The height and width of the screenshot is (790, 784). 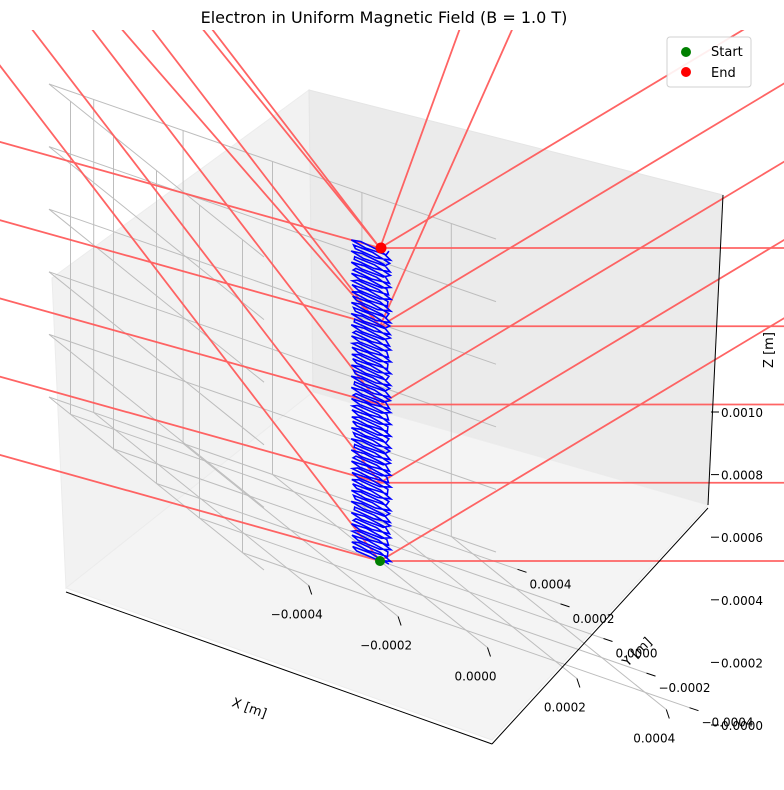 I want to click on z-tick-label-4: 0.0008, so click(x=742, y=476).